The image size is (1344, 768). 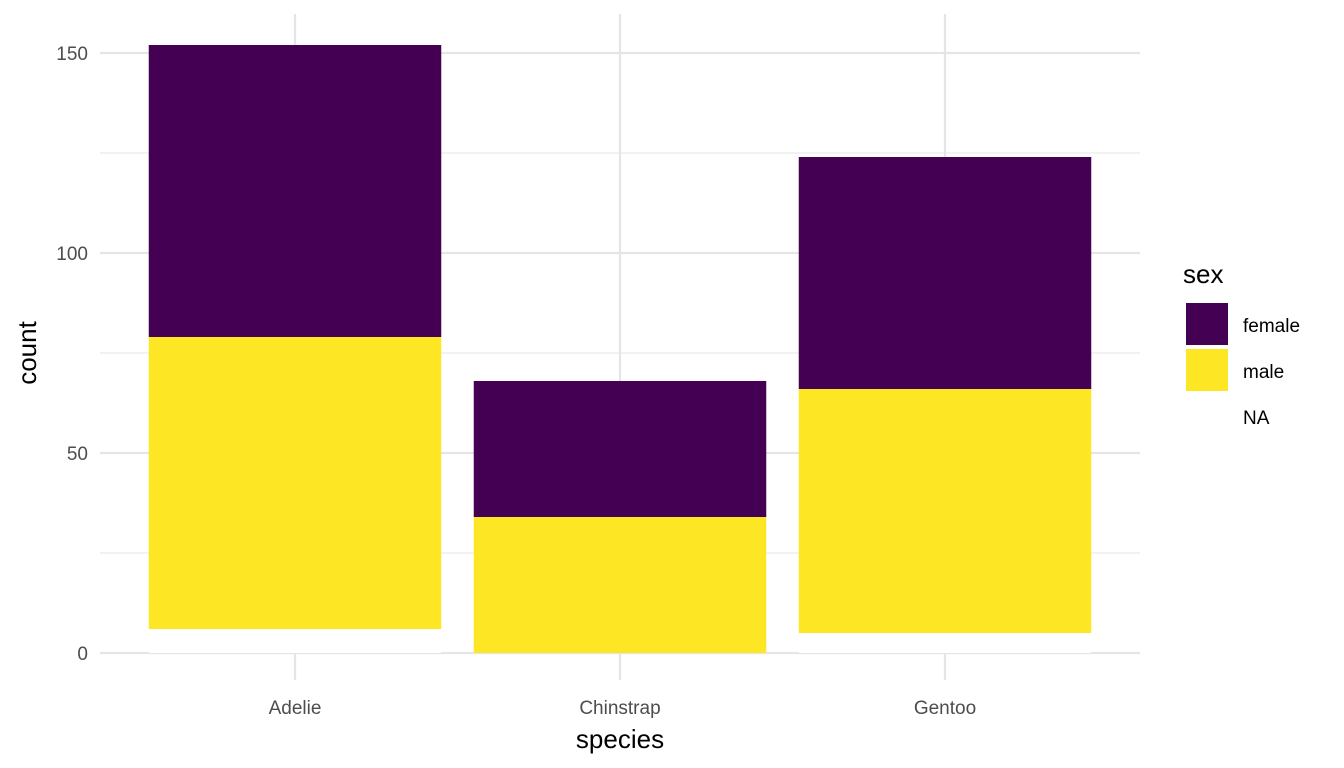 What do you see at coordinates (945, 643) in the screenshot?
I see `bar-gentoo-na` at bounding box center [945, 643].